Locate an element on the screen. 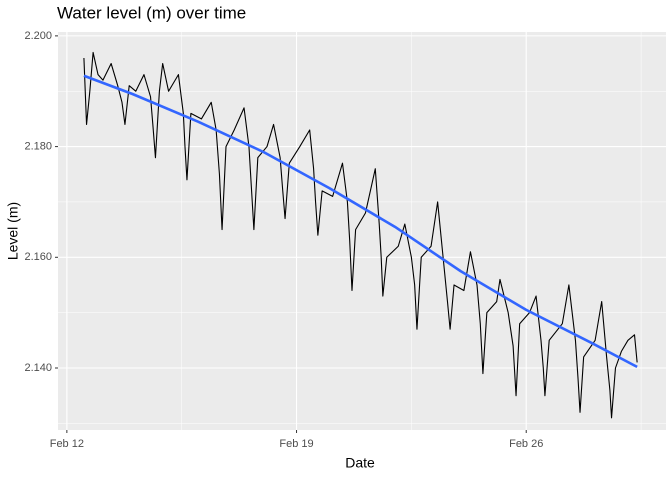 The width and height of the screenshot is (672, 480). y-tick-label: 2.160 is located at coordinates (38, 257).